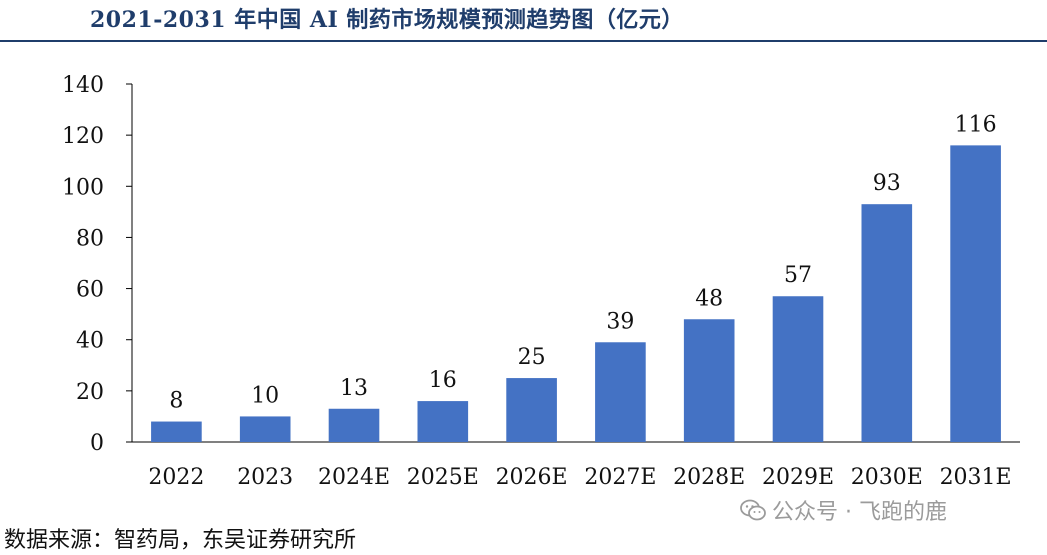 Image resolution: width=1047 pixels, height=555 pixels. Describe the element at coordinates (531, 410) in the screenshot. I see `bar-2026E` at that location.